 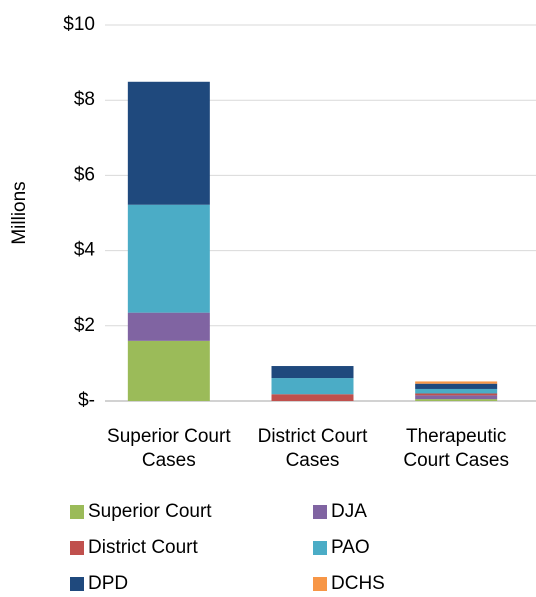 I want to click on y-tick-label: $-, so click(x=86, y=400).